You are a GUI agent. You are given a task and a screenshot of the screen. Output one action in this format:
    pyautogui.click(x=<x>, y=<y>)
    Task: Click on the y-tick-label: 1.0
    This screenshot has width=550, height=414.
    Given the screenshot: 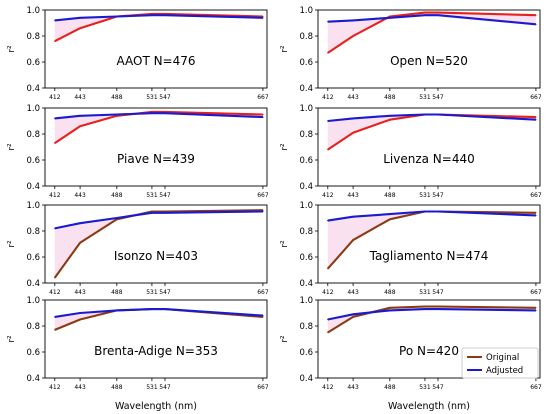 What is the action you would take?
    pyautogui.click(x=306, y=109)
    